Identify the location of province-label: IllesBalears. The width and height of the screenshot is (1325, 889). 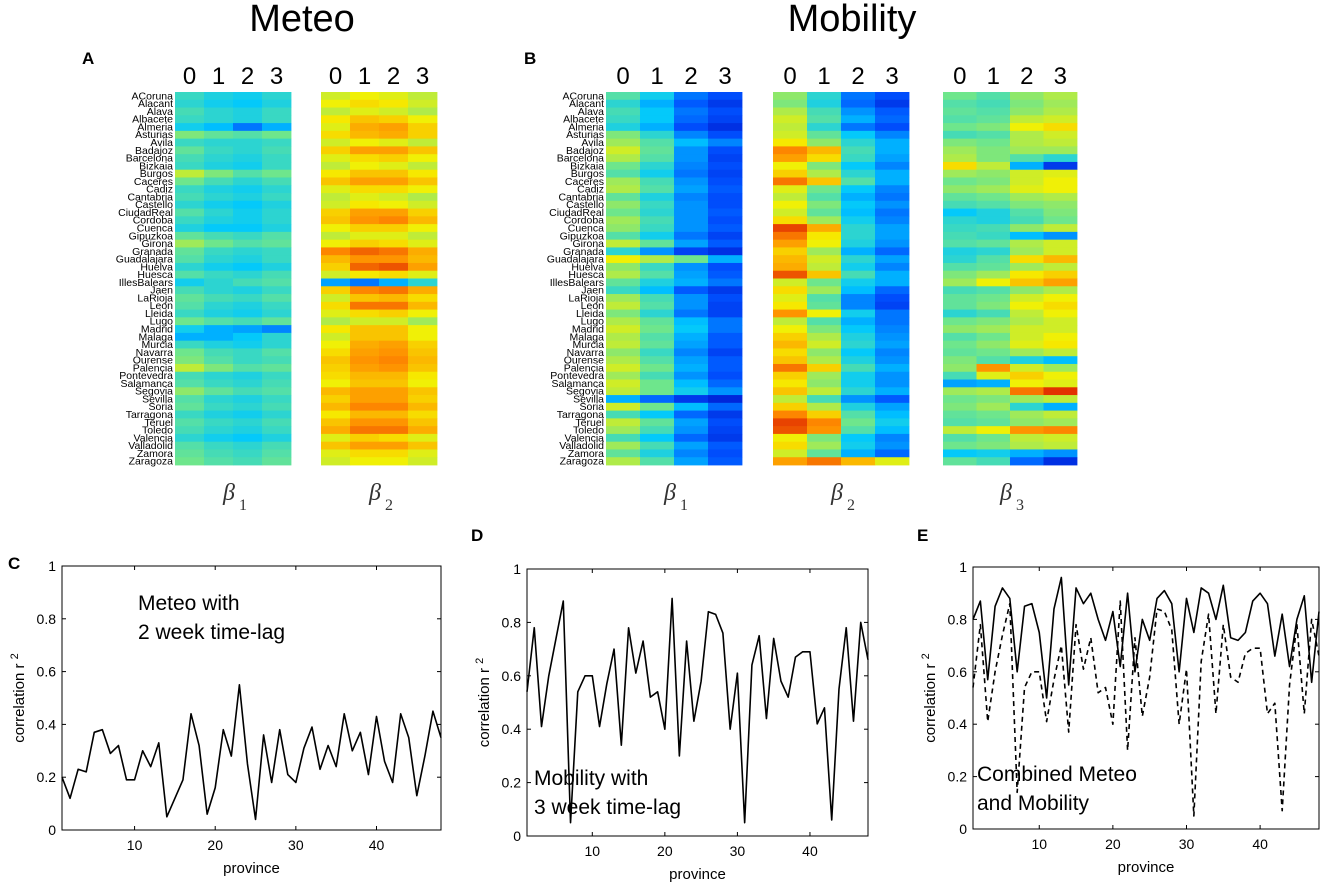
(146, 283).